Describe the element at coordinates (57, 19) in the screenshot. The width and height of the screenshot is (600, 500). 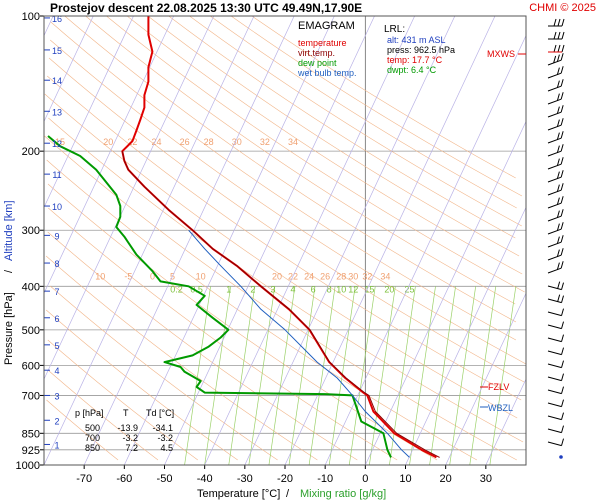
I see `altitude-tick-label: 16` at that location.